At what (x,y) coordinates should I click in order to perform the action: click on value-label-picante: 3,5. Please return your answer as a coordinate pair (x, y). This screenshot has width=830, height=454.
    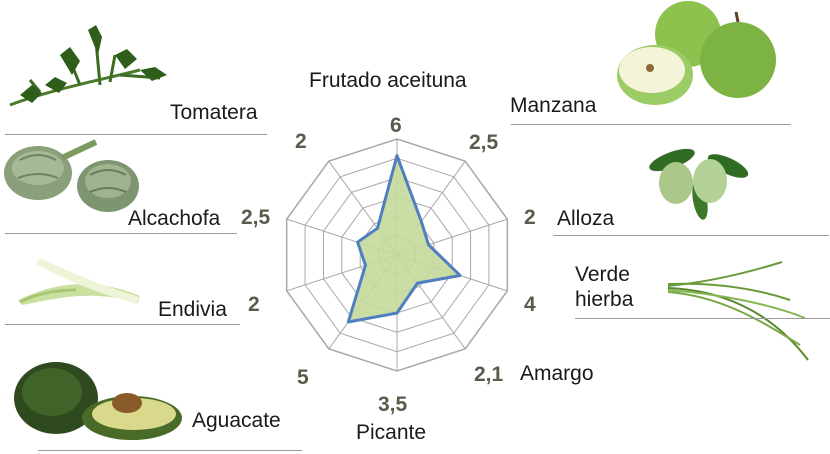
    Looking at the image, I should click on (393, 404).